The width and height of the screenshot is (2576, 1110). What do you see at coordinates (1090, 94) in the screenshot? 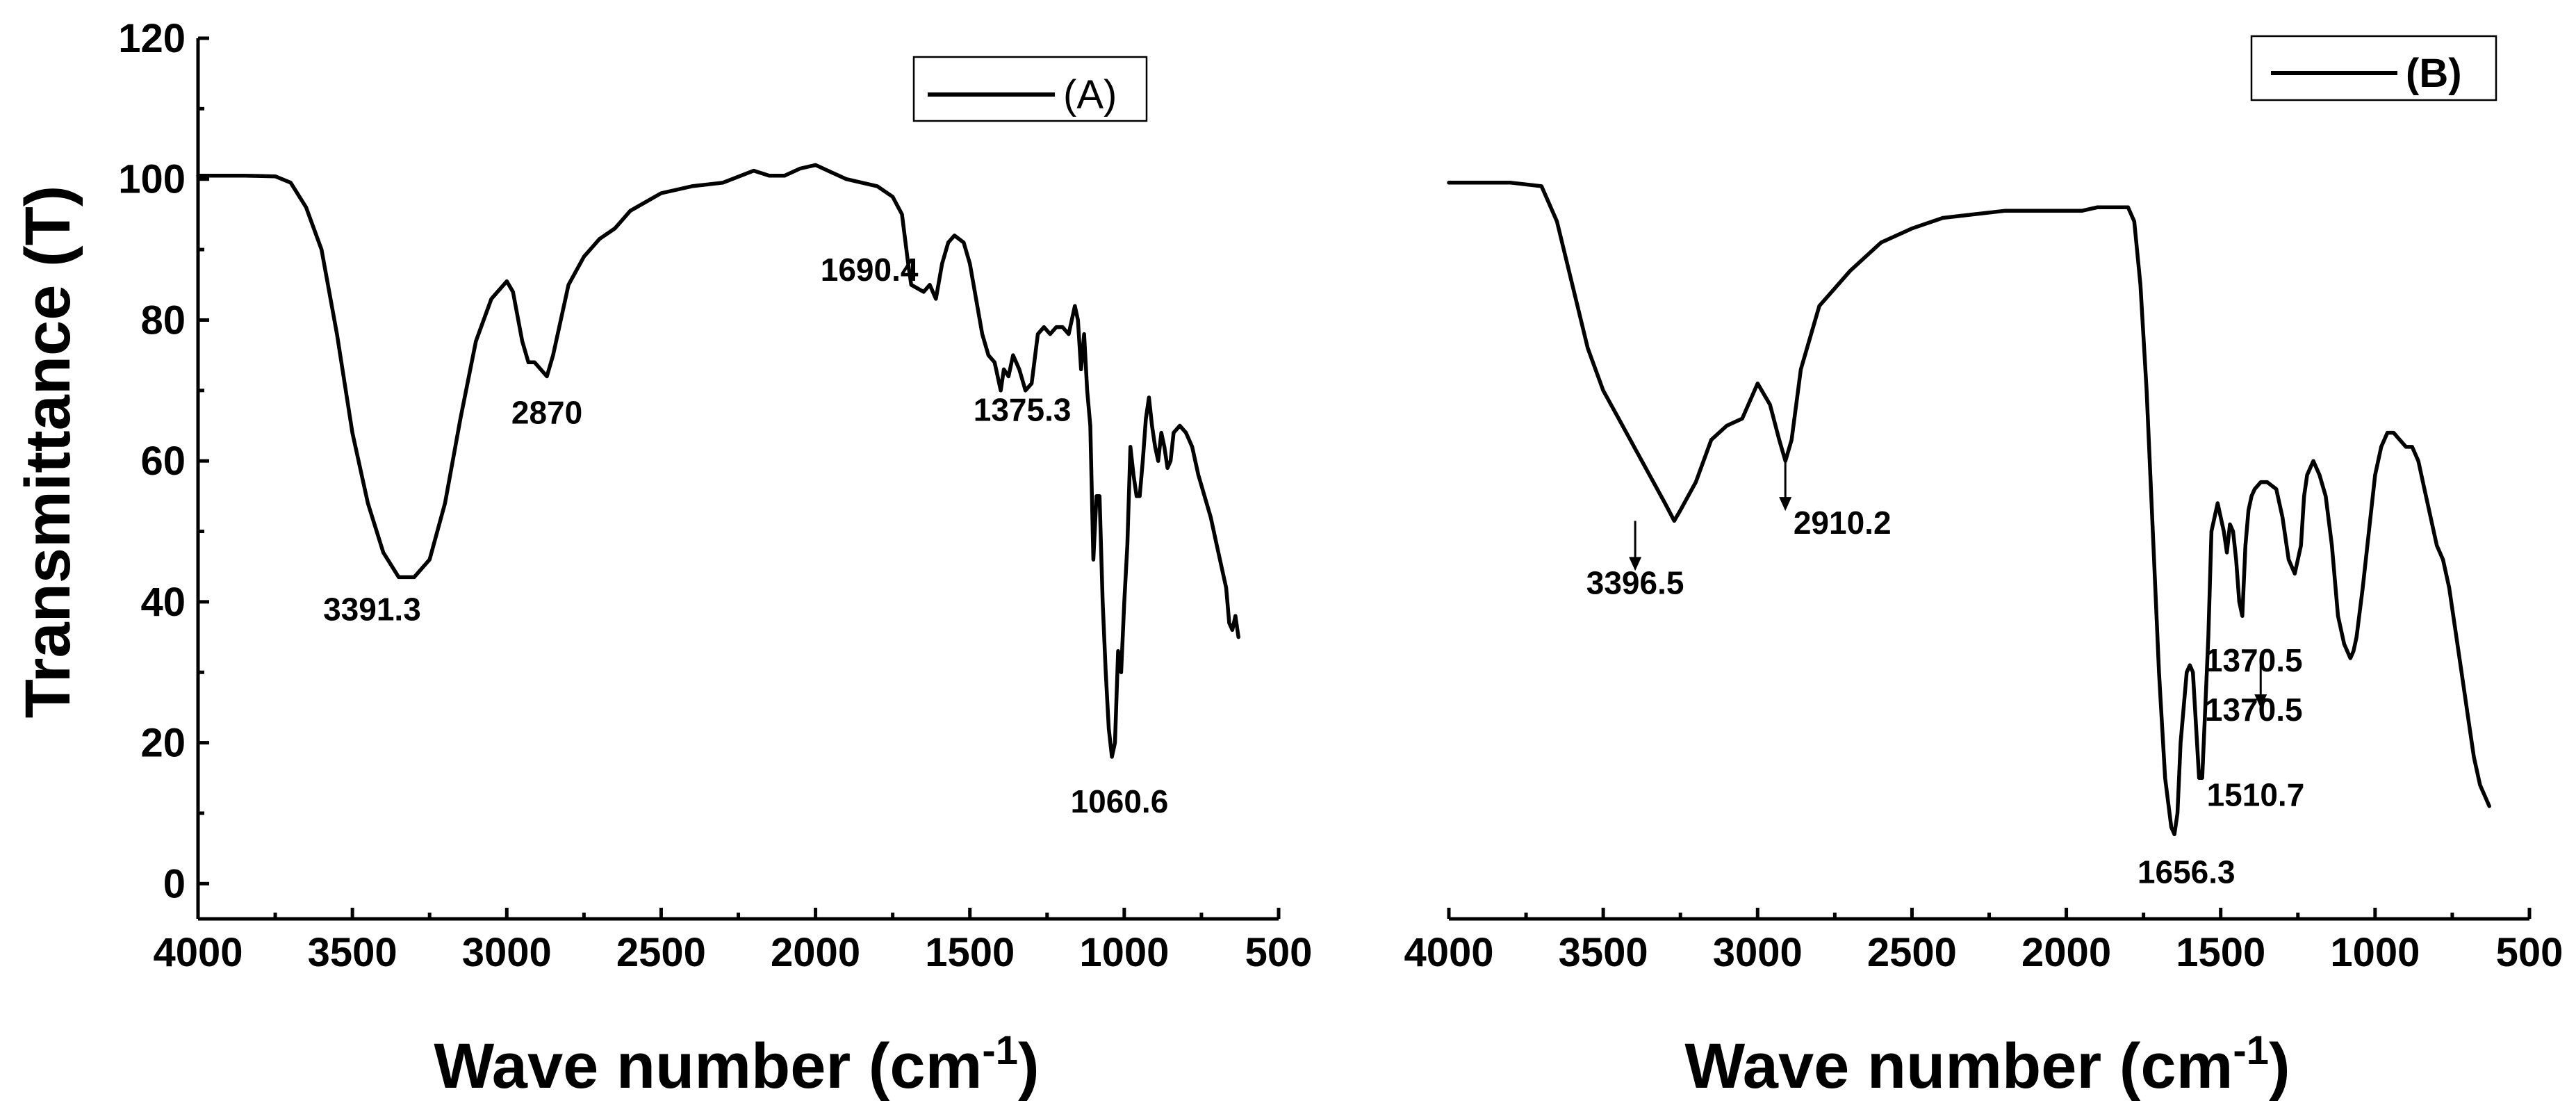
I see `panel-a-legend-label: (A)` at bounding box center [1090, 94].